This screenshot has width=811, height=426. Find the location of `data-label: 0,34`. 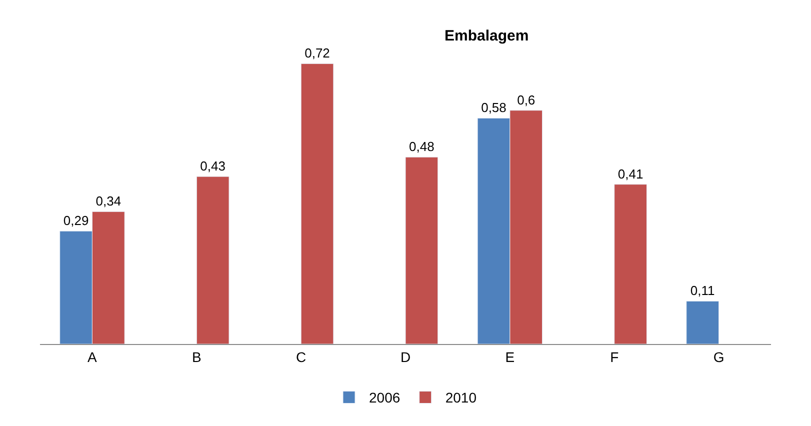

data-label: 0,34 is located at coordinates (109, 201).